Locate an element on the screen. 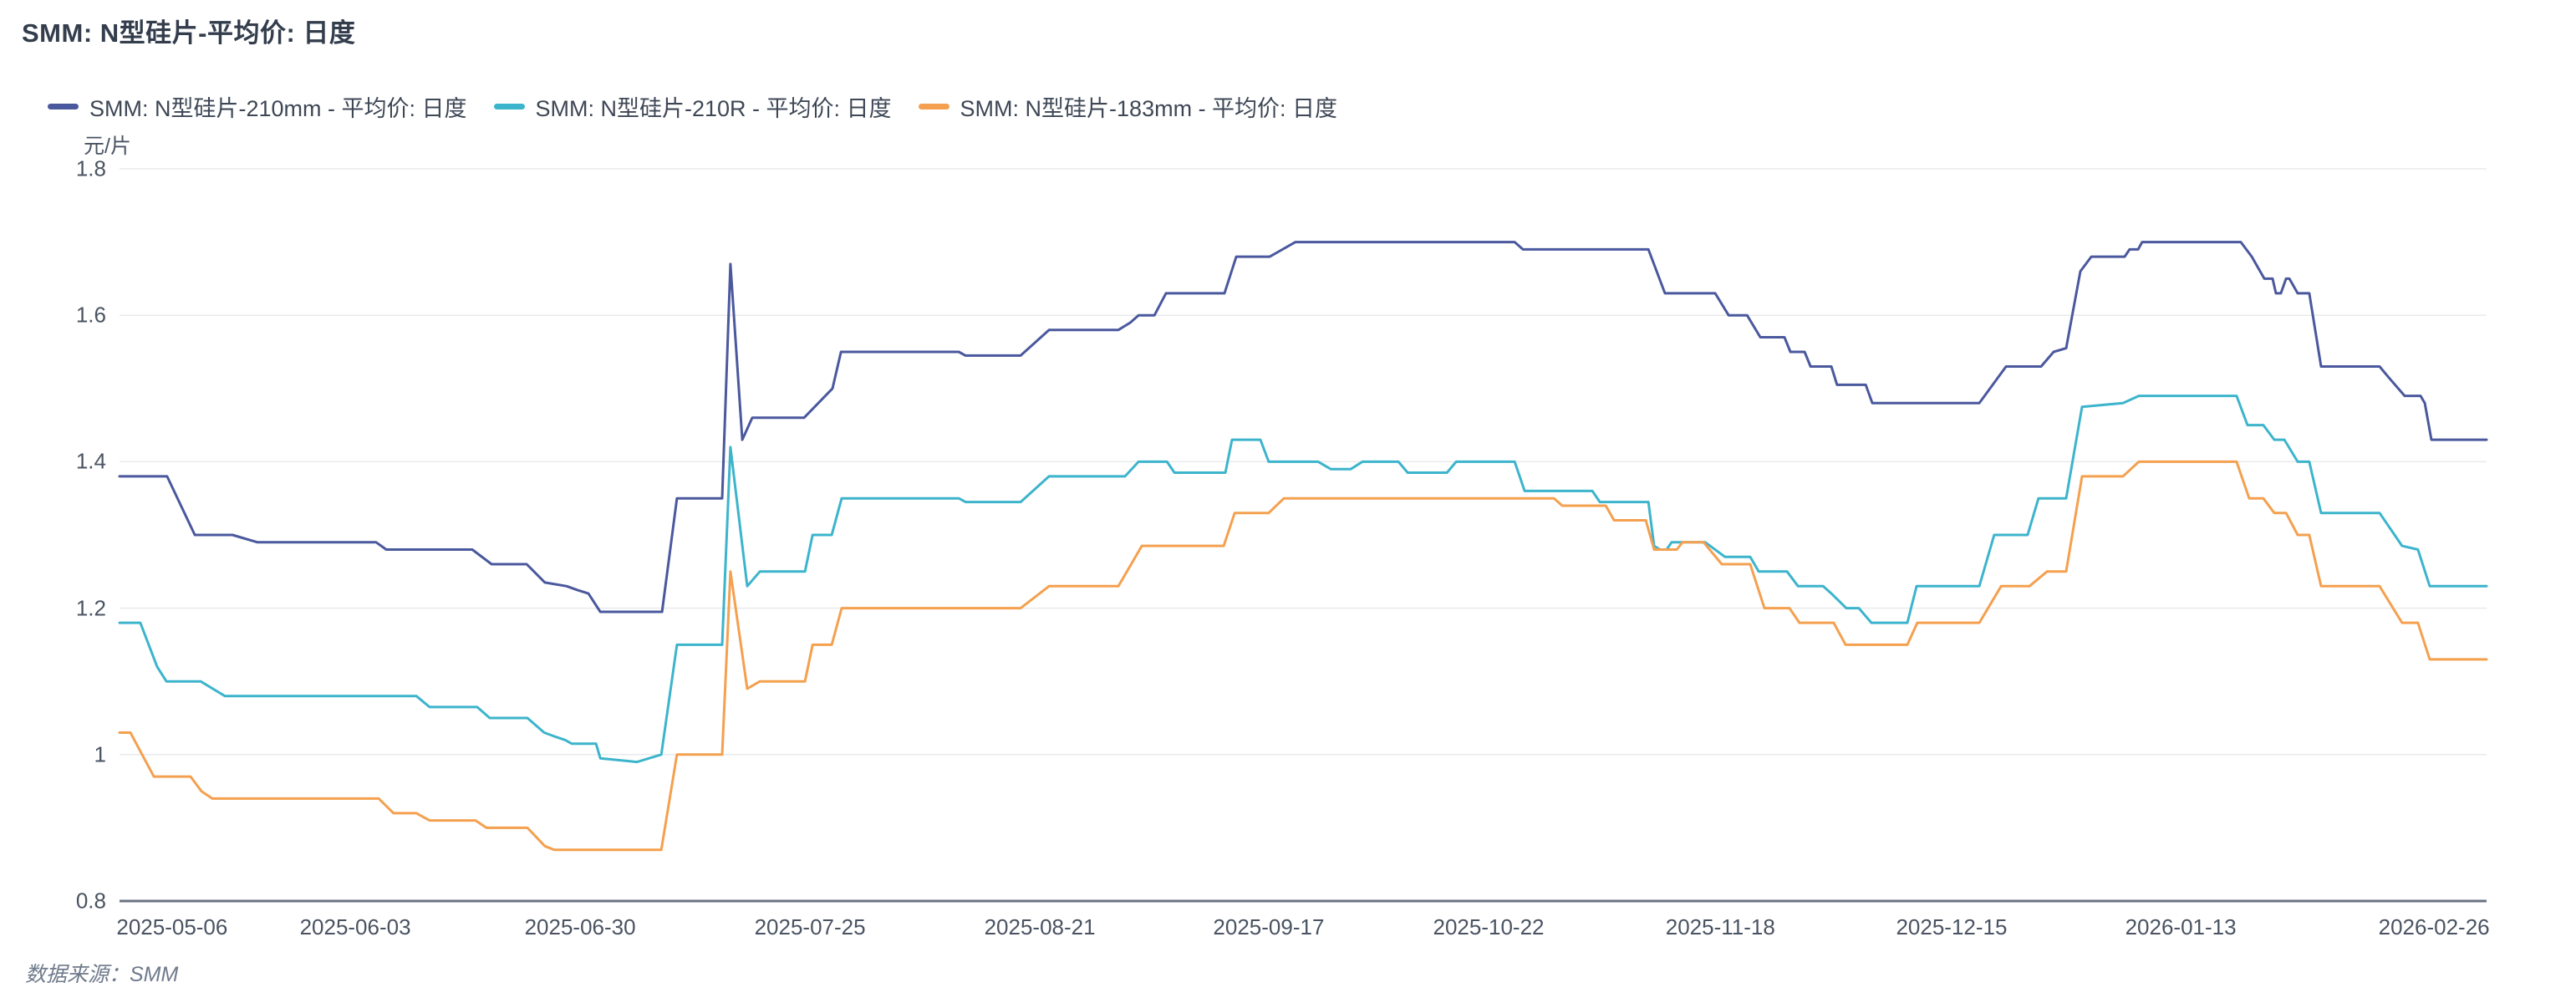 The height and width of the screenshot is (1003, 2576). x-tick-label: 2025-05-06 is located at coordinates (172, 927).